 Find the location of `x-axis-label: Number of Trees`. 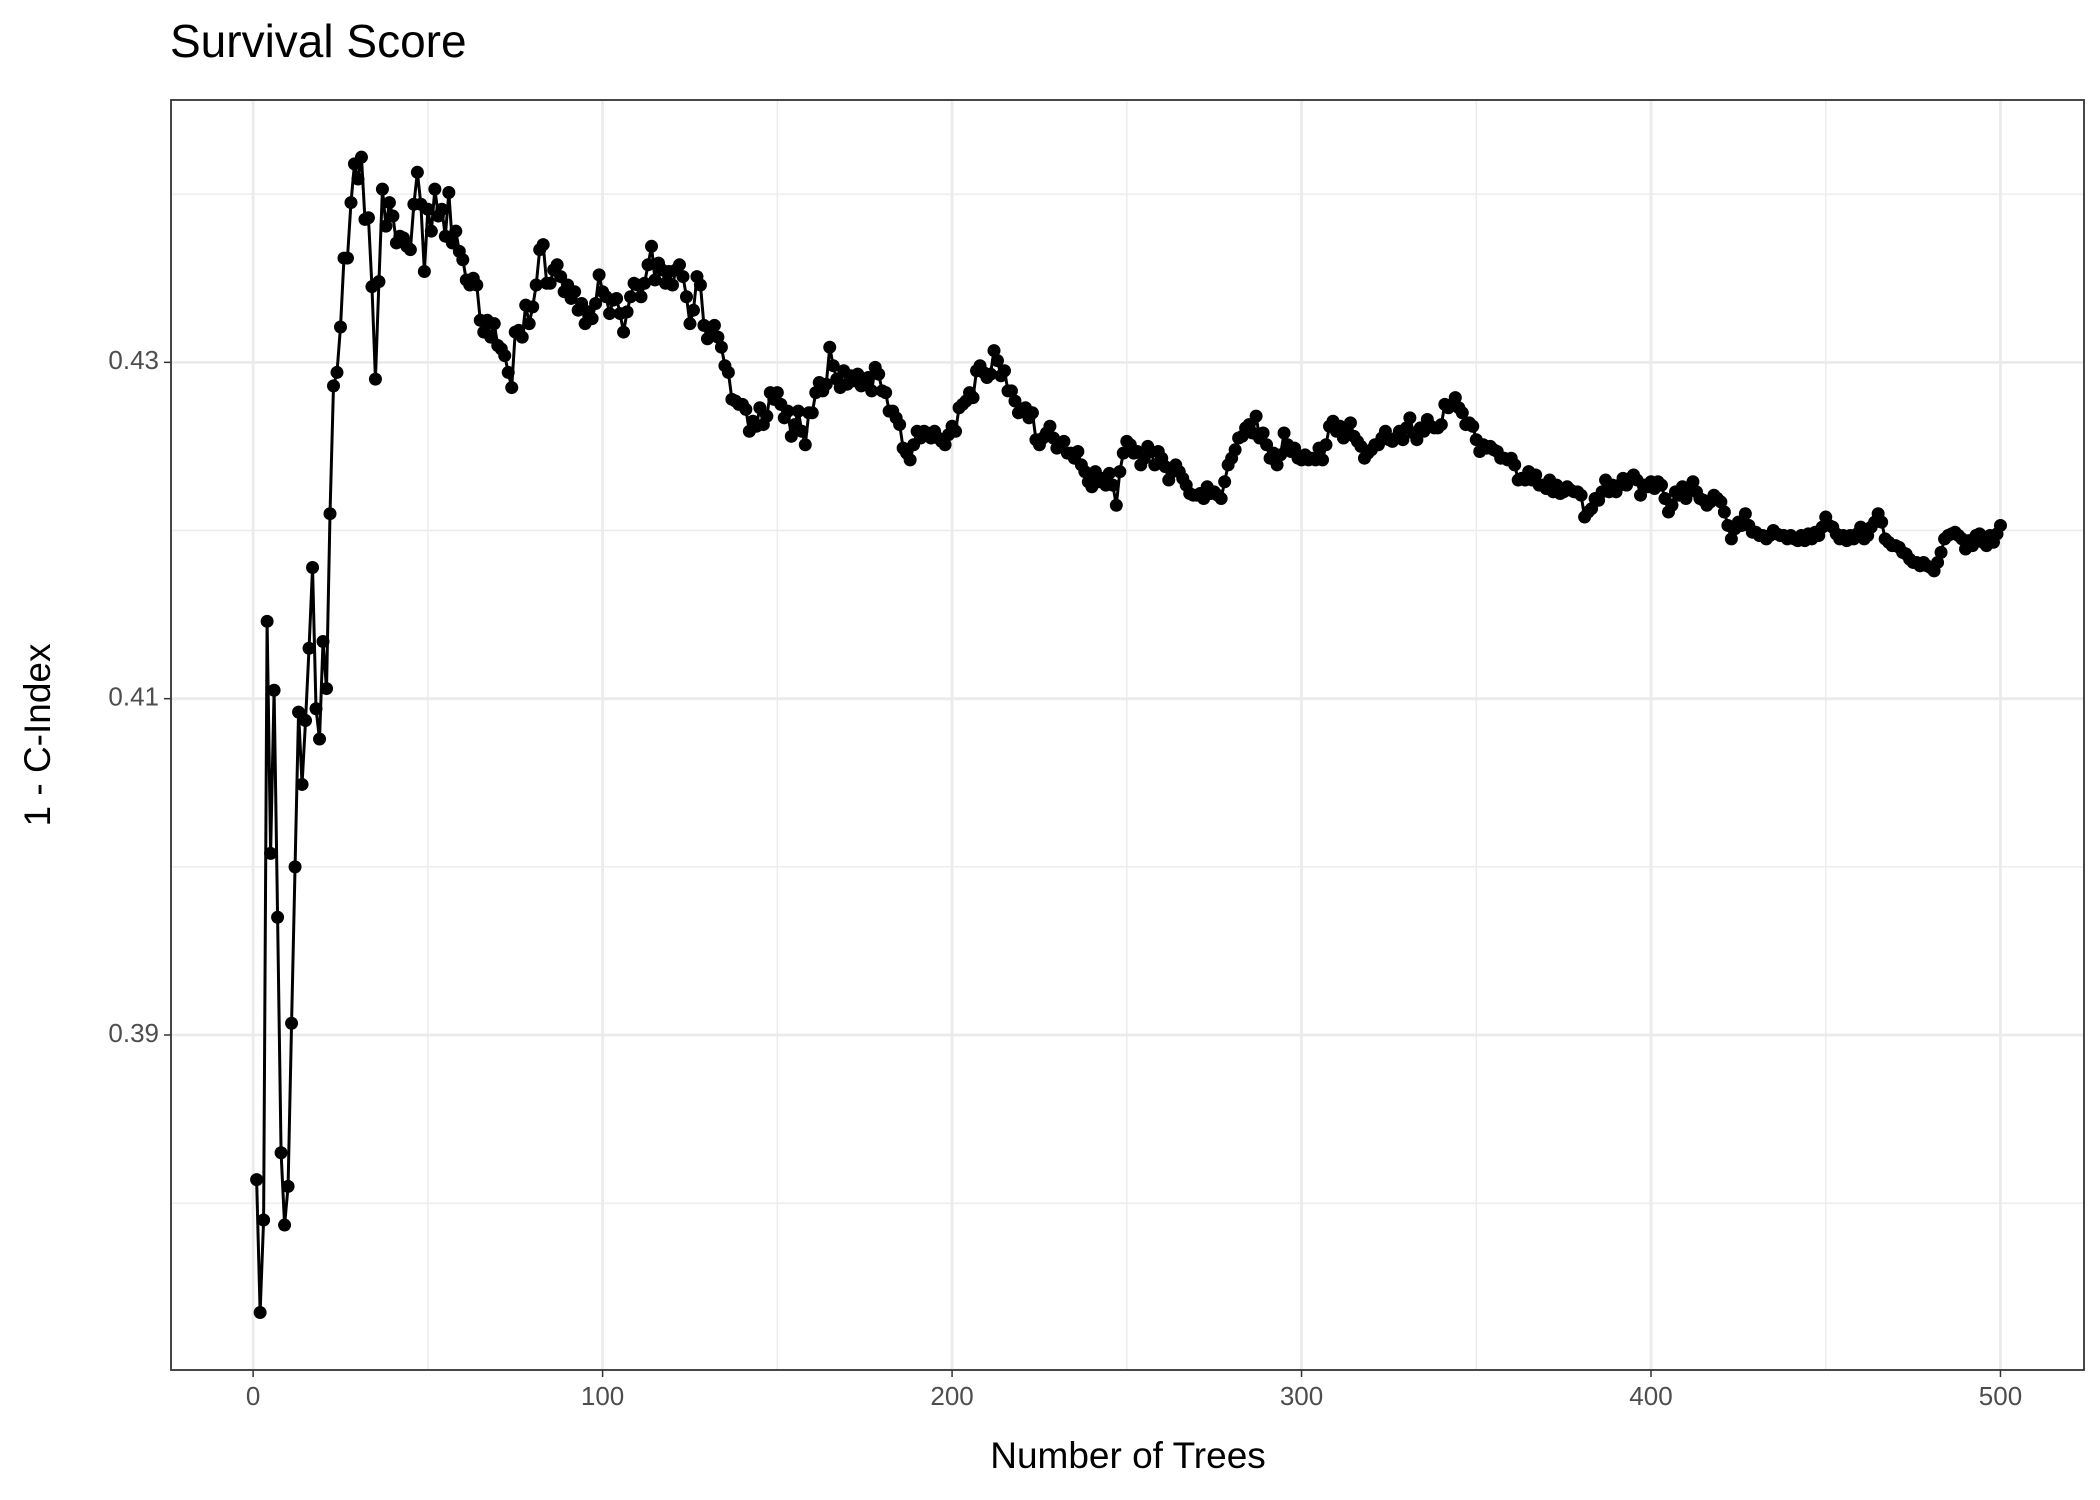

x-axis-label: Number of Trees is located at coordinates (1128, 1455).